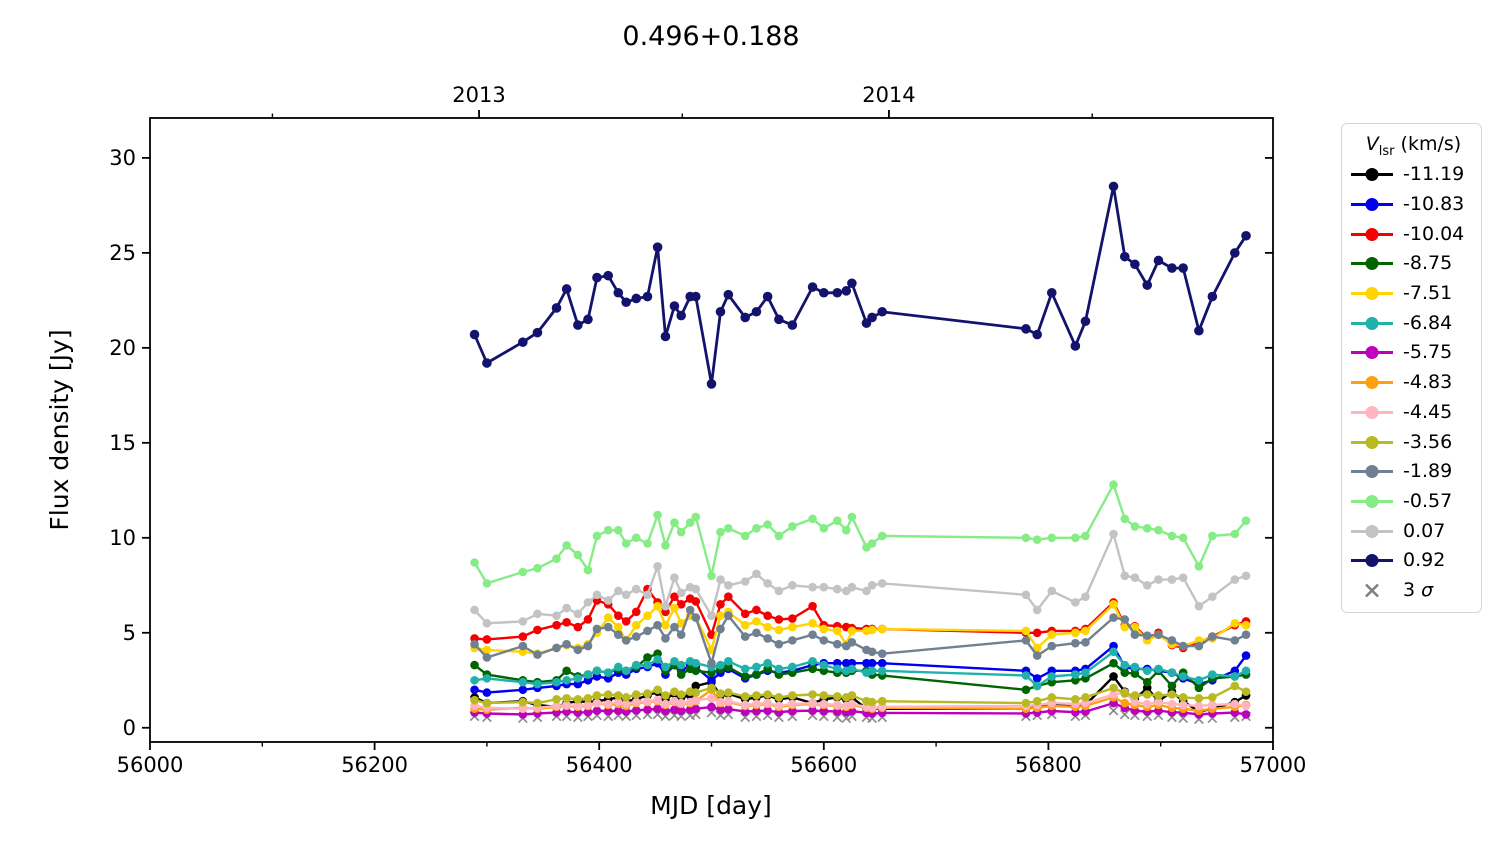 The image size is (1500, 844). What do you see at coordinates (1372, 590) in the screenshot?
I see `sigma-x-icon` at bounding box center [1372, 590].